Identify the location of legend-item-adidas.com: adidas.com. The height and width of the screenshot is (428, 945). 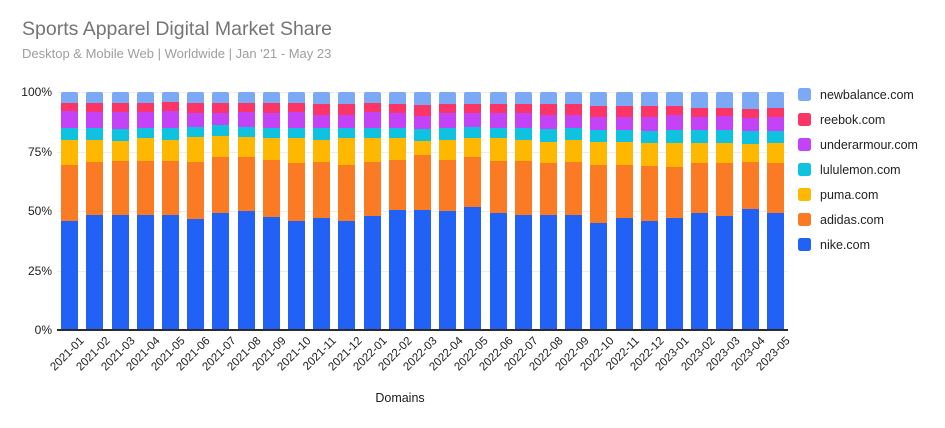
(858, 220).